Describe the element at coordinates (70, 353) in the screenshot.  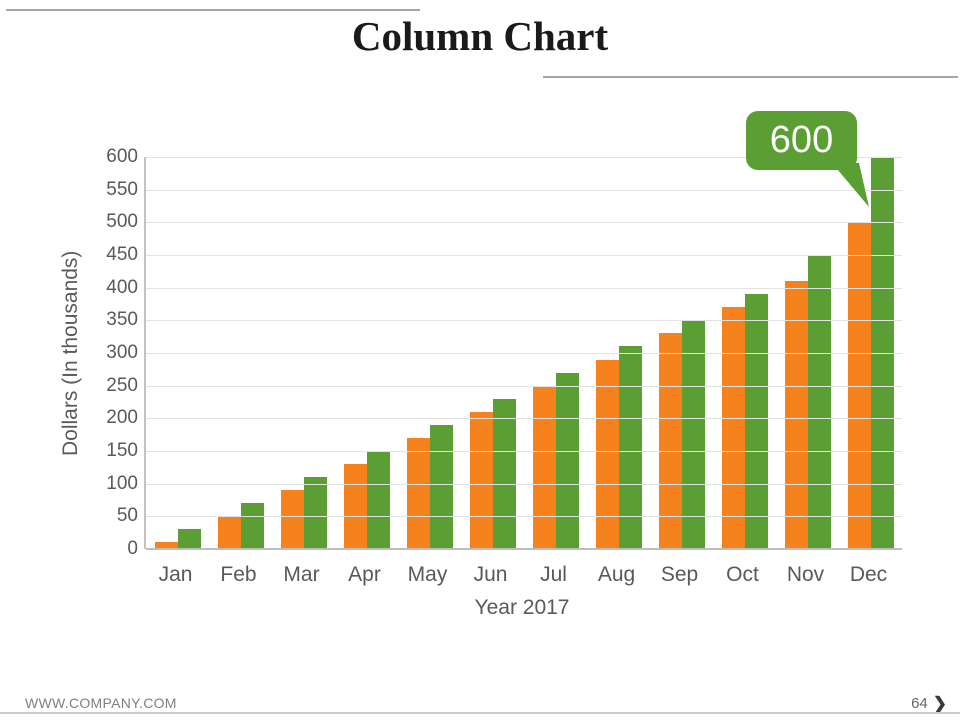
I see `y-axis-title: Dollars (In thousands)` at that location.